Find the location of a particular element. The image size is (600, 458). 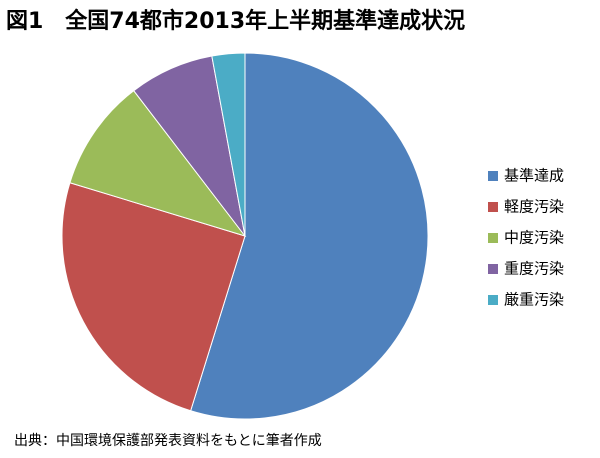

legend-label: 軽度汚染 is located at coordinates (534, 207).